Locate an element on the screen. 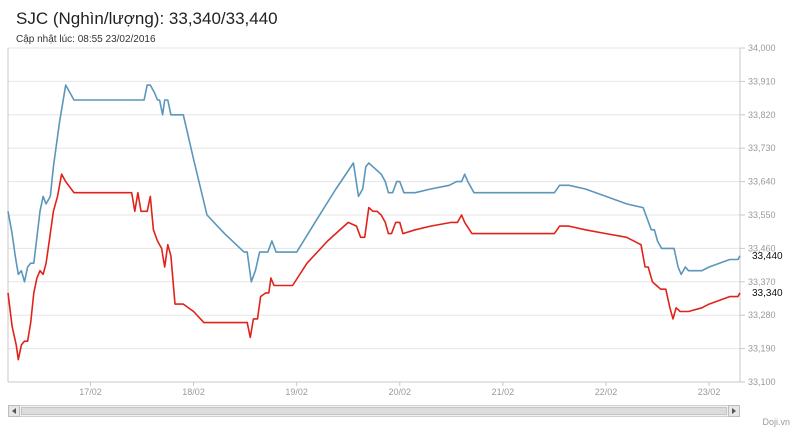  x-tick-label: 21/02 is located at coordinates (503, 392).